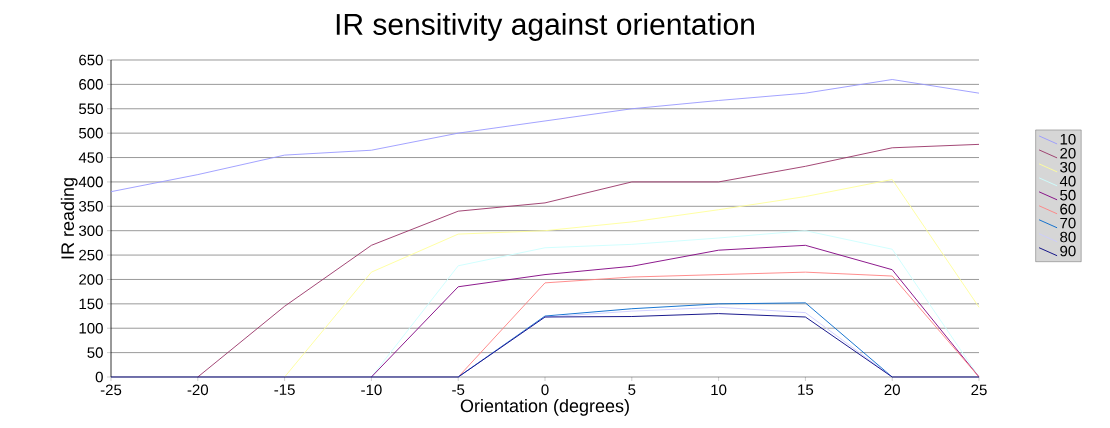  What do you see at coordinates (90, 157) in the screenshot?
I see `y-tick-label: 450` at bounding box center [90, 157].